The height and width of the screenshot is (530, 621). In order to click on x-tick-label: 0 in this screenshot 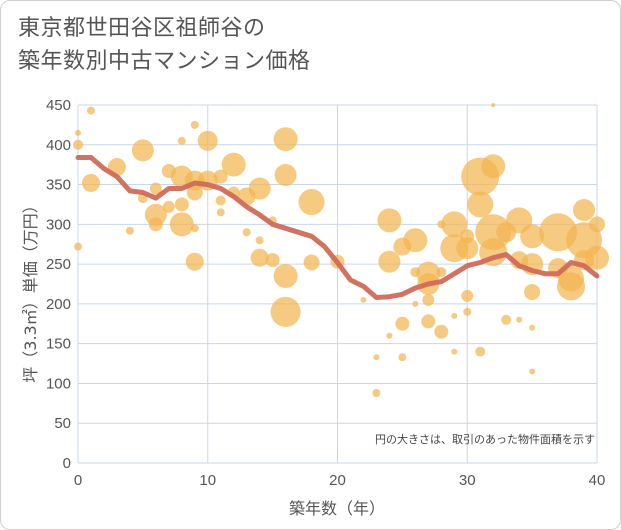, I will do `click(78, 480)`.